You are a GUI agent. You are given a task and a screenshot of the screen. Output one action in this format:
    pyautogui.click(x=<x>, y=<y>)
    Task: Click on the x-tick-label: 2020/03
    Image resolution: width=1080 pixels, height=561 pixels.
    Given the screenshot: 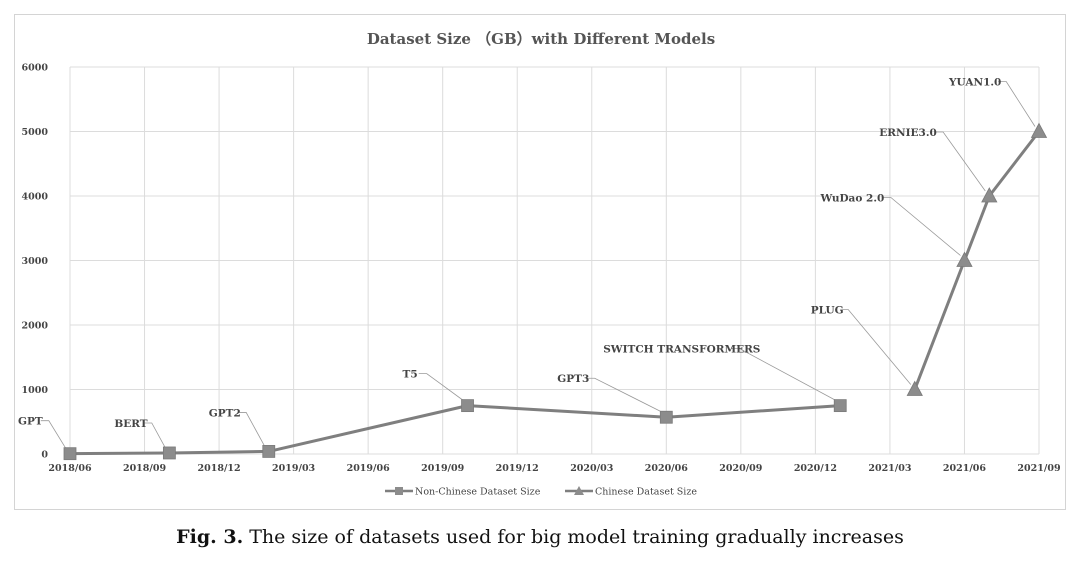 What is the action you would take?
    pyautogui.click(x=591, y=468)
    